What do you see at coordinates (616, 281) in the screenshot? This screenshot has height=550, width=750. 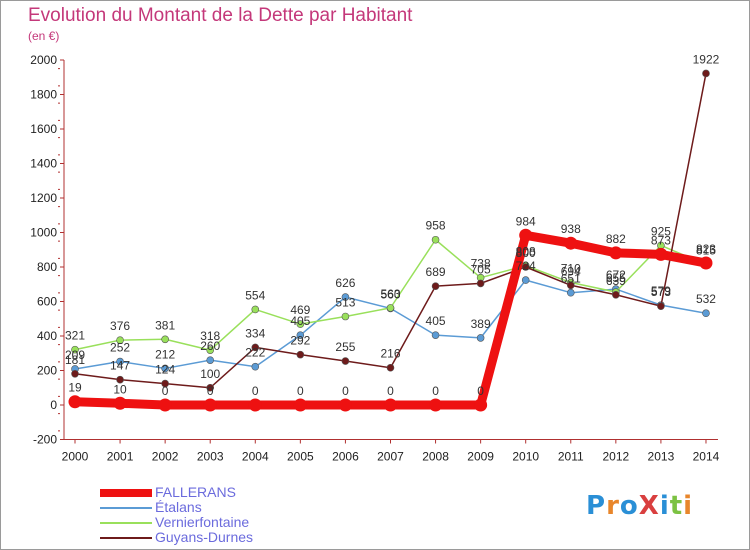 I see `data-label: 639` at bounding box center [616, 281].